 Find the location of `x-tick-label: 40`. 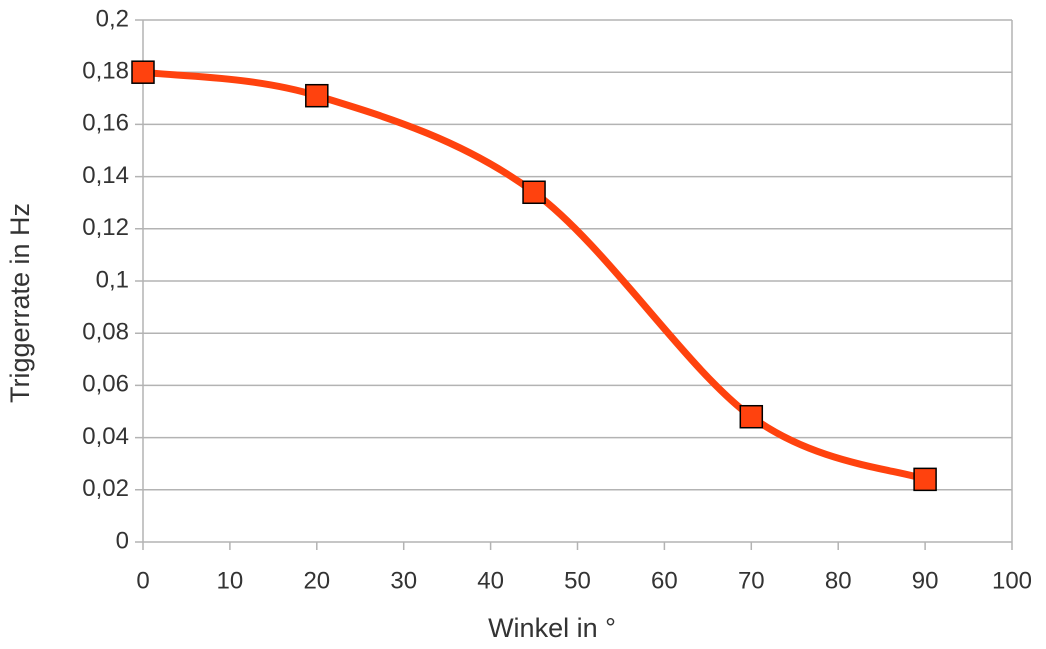

x-tick-label: 40 is located at coordinates (490, 580).